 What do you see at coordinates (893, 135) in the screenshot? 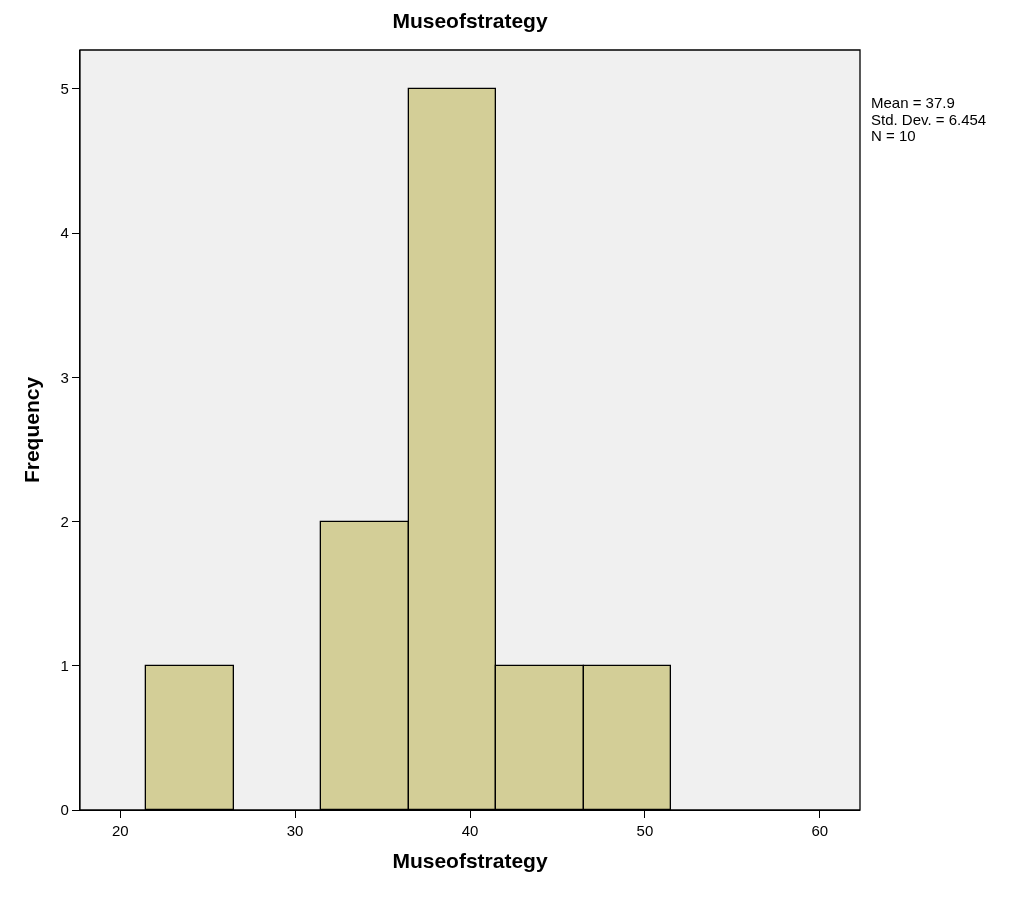
I see `text: N = 10` at bounding box center [893, 135].